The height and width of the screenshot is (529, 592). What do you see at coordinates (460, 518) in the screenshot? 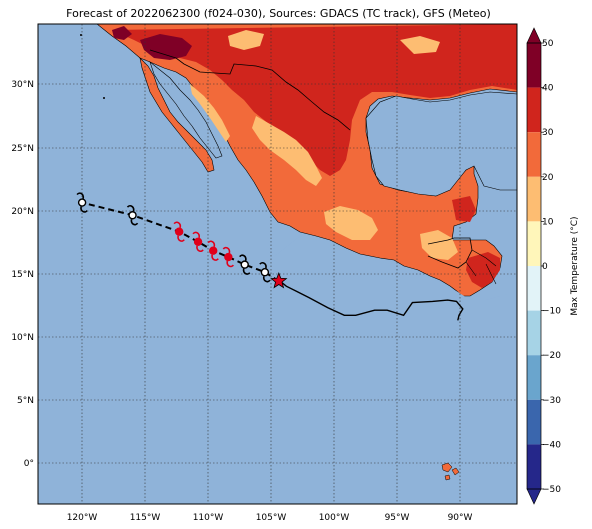
I see `x-tick-label: 90°W` at bounding box center [460, 518].